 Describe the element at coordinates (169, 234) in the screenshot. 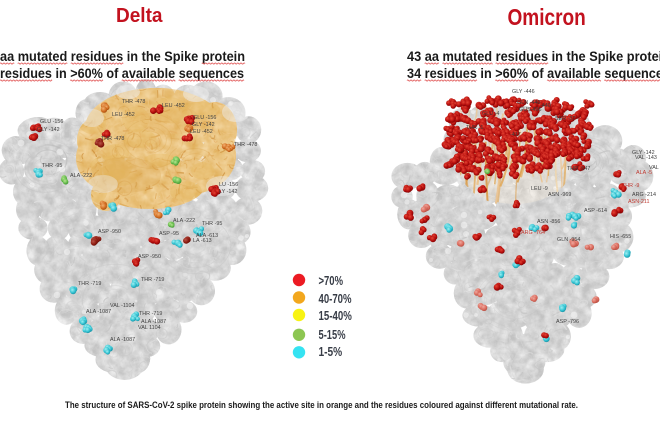

I see `svg-text: ASP -95` at that location.